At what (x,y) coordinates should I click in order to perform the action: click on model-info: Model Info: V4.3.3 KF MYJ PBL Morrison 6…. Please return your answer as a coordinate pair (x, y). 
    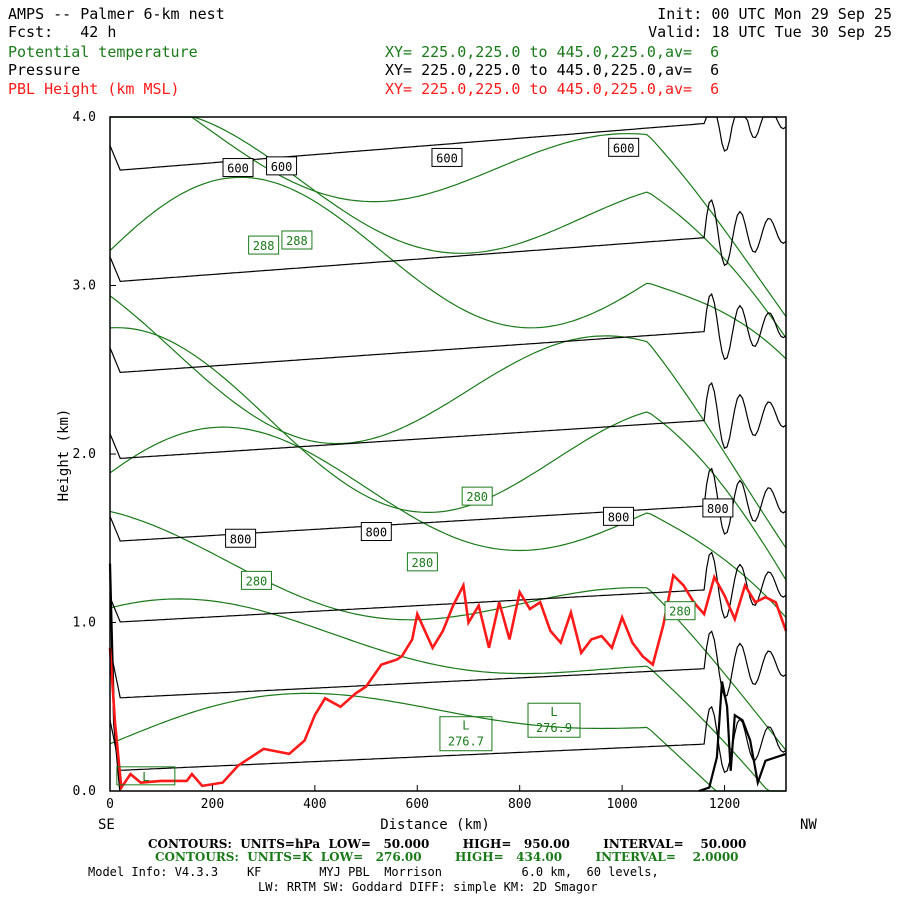
    Looking at the image, I should click on (373, 872).